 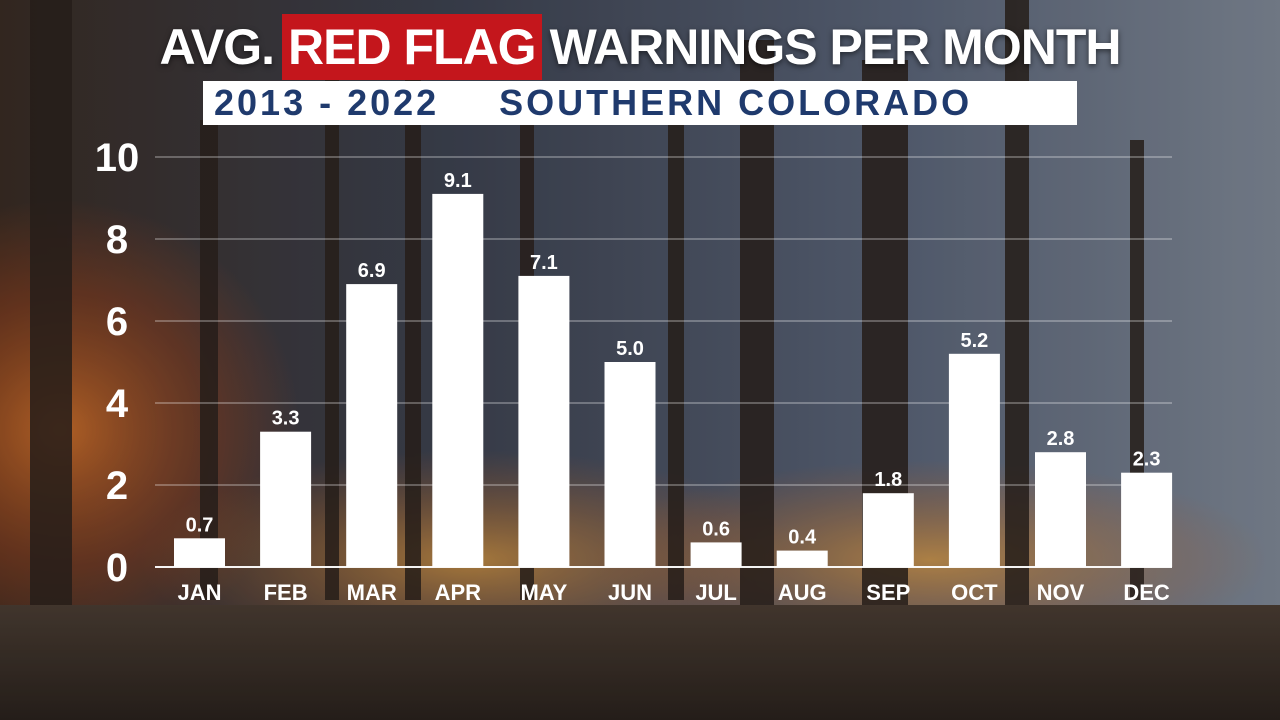 What do you see at coordinates (117, 486) in the screenshot?
I see `y-tick-label: 2` at bounding box center [117, 486].